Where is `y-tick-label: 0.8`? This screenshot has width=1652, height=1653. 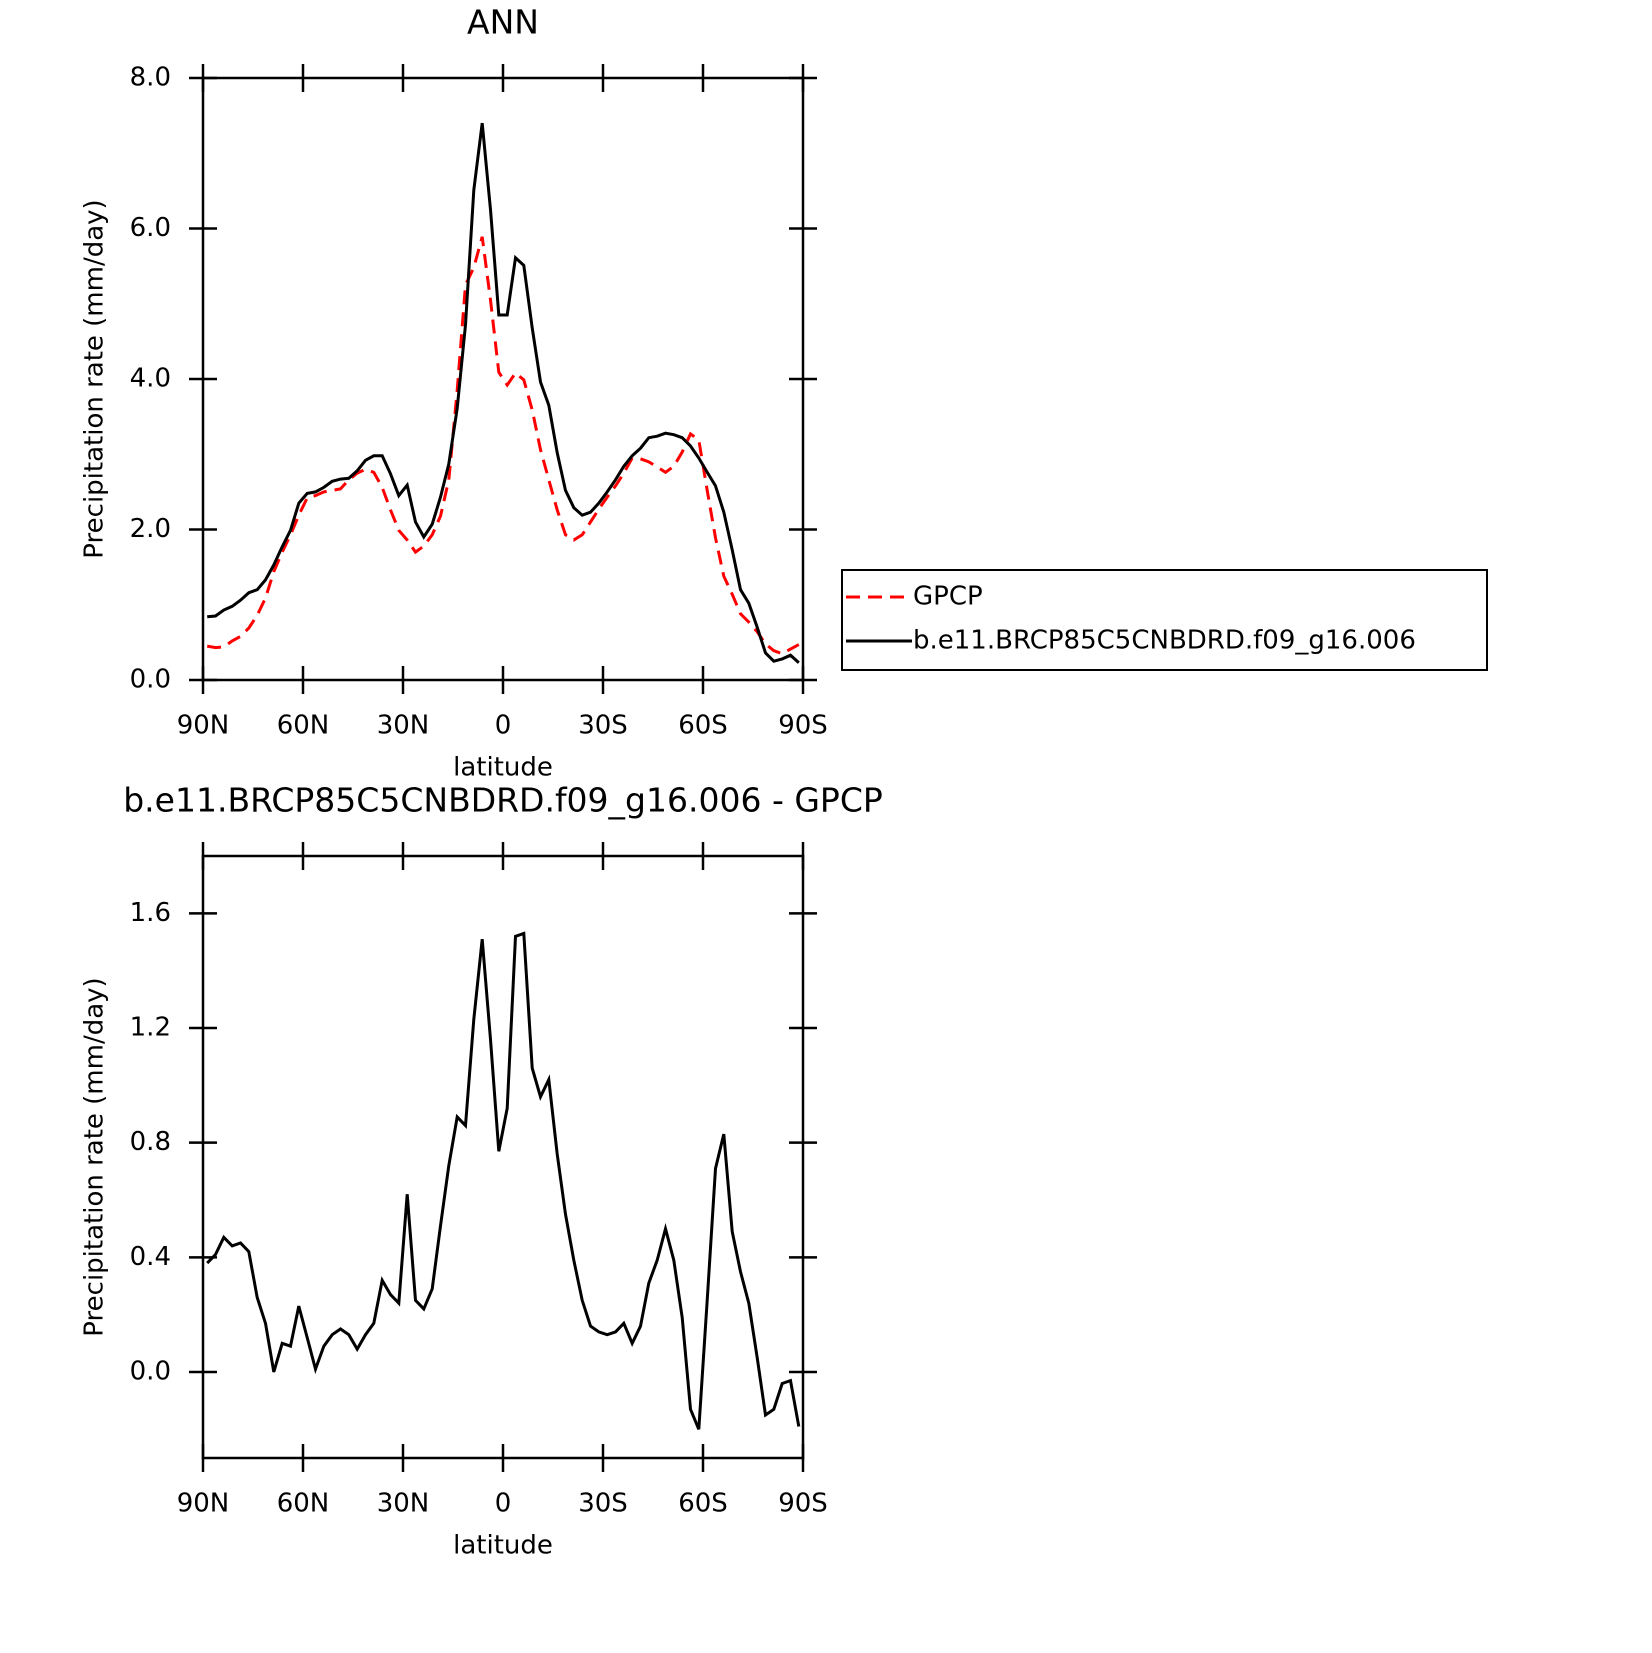 y-tick-label: 0.8 is located at coordinates (150, 1142).